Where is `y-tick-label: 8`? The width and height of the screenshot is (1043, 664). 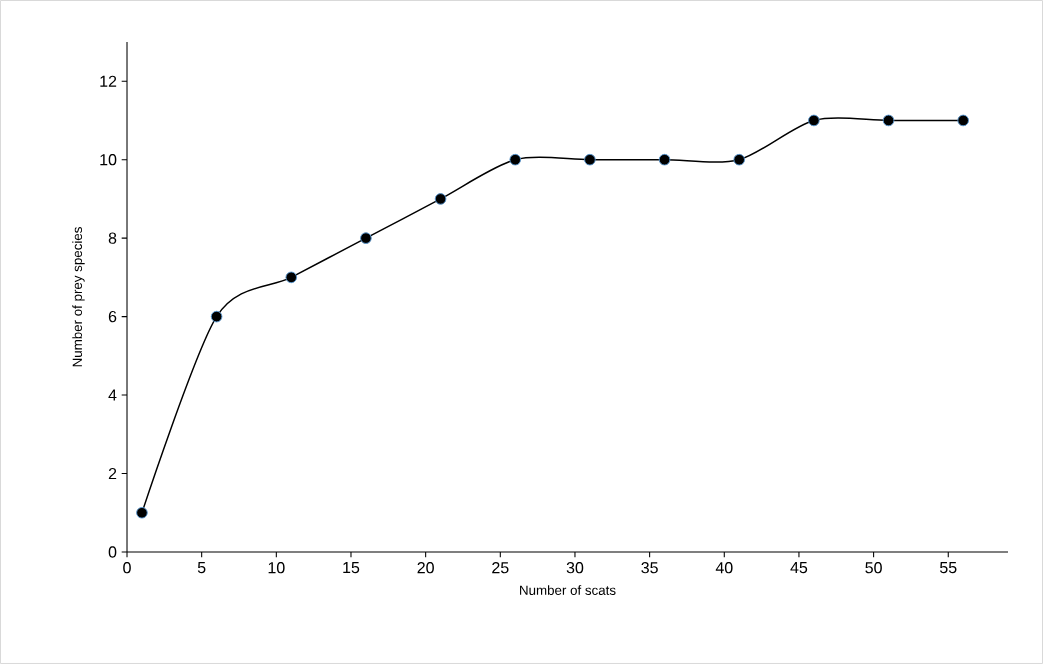
y-tick-label: 8 is located at coordinates (112, 238).